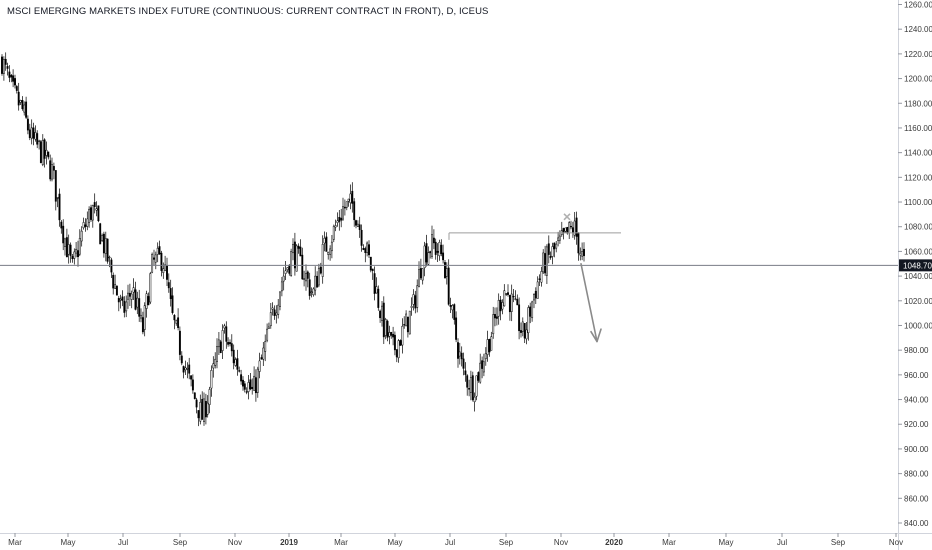  I want to click on y-tick-label: 880.00, so click(916, 474).